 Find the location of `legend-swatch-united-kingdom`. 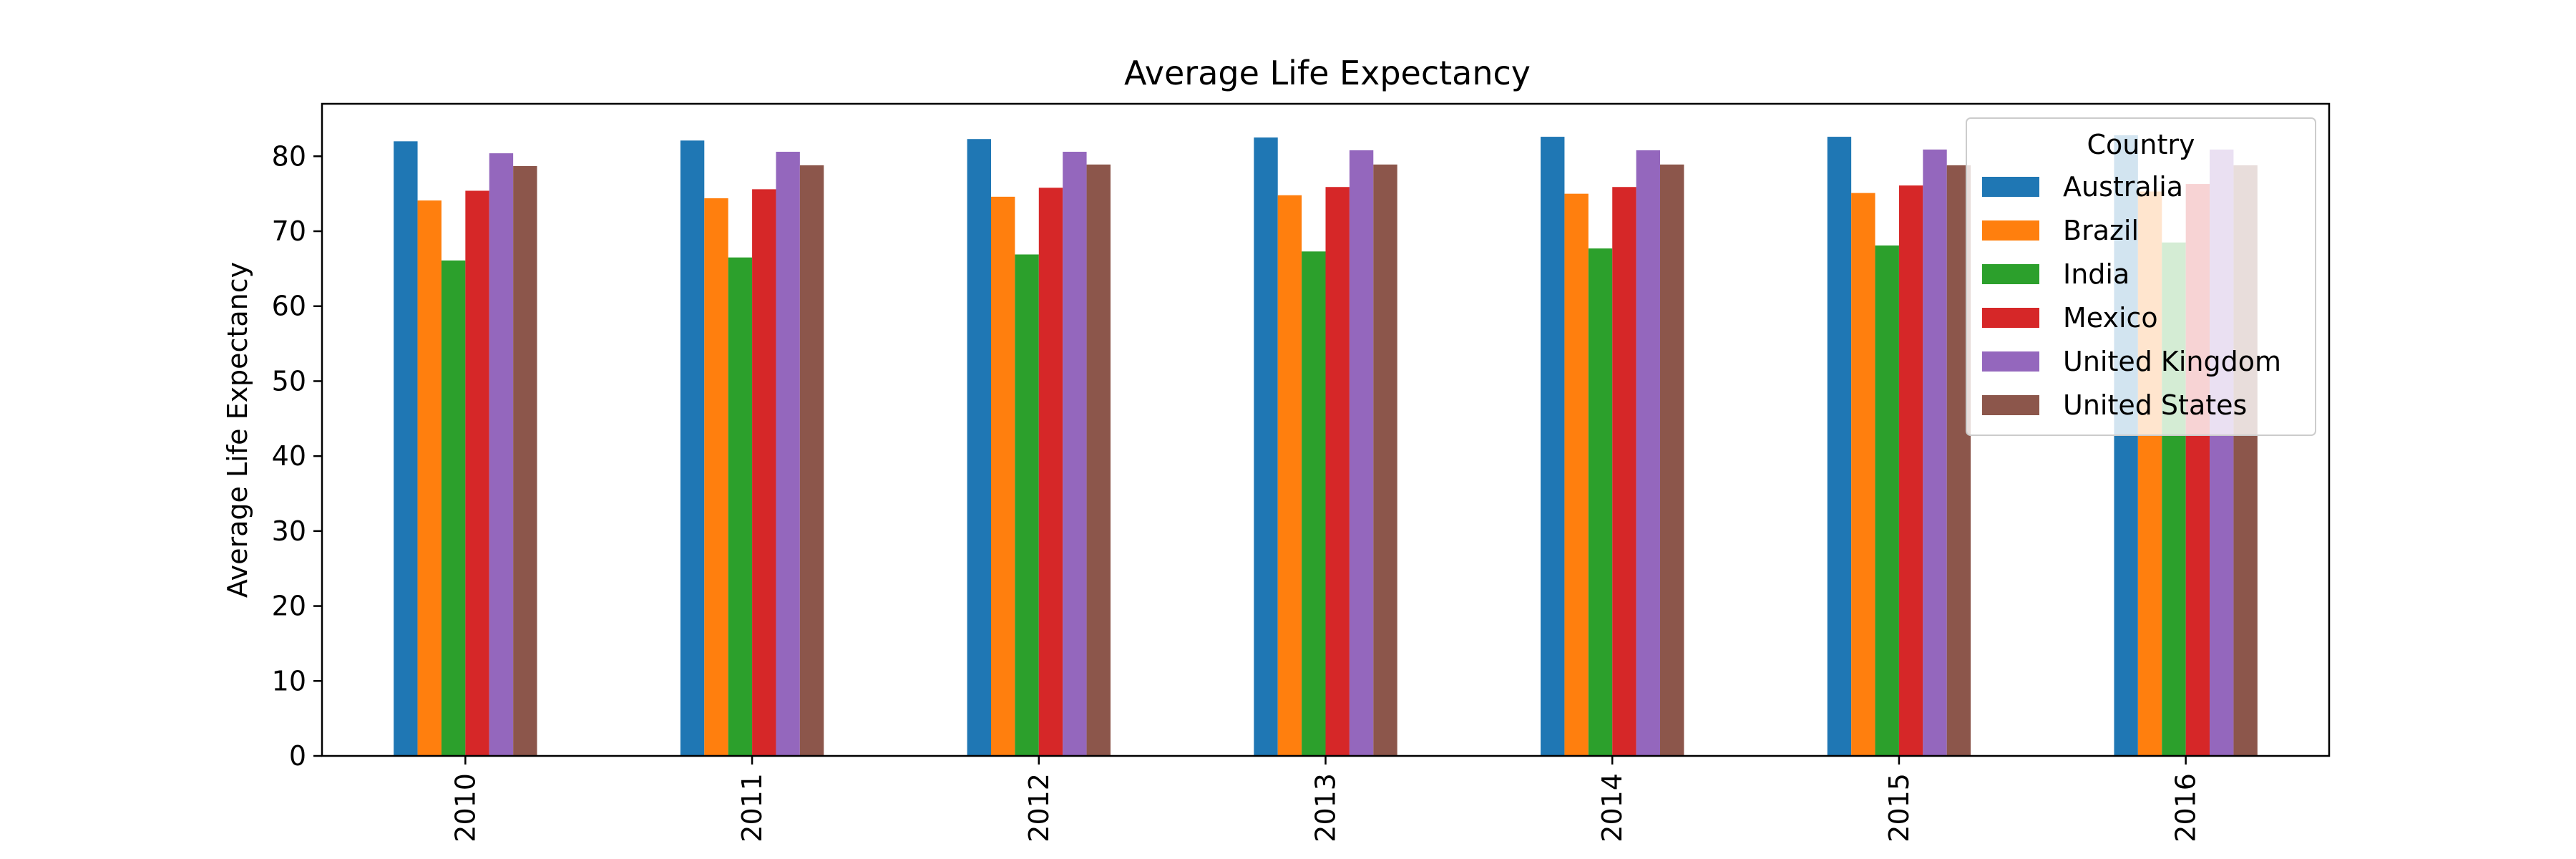

legend-swatch-united-kingdom is located at coordinates (2010, 361).